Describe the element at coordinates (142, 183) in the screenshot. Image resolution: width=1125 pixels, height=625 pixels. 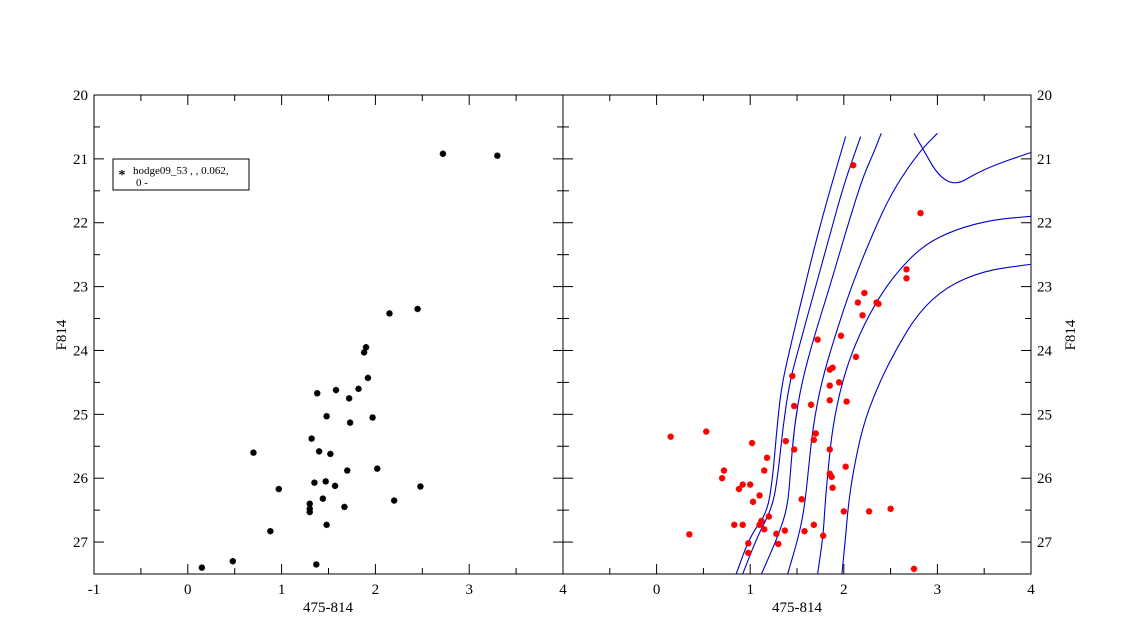
I see `legend-label-line2: 0 -` at that location.